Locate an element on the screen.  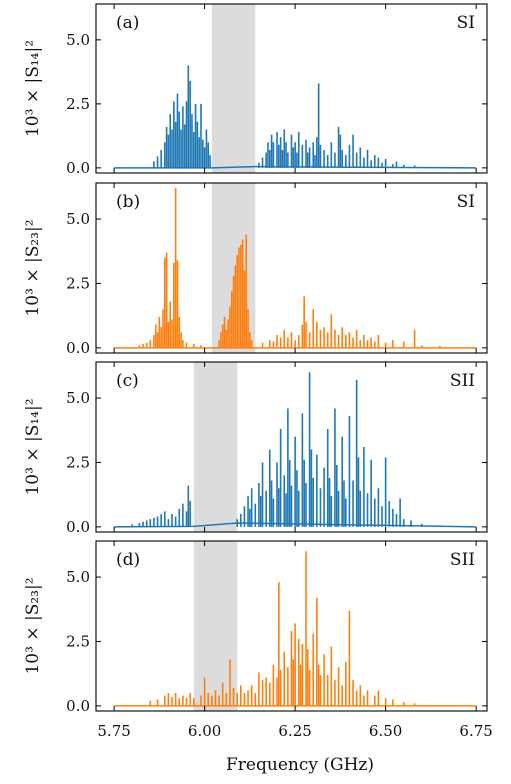
x-tick-label: 6.00 is located at coordinates (204, 731).